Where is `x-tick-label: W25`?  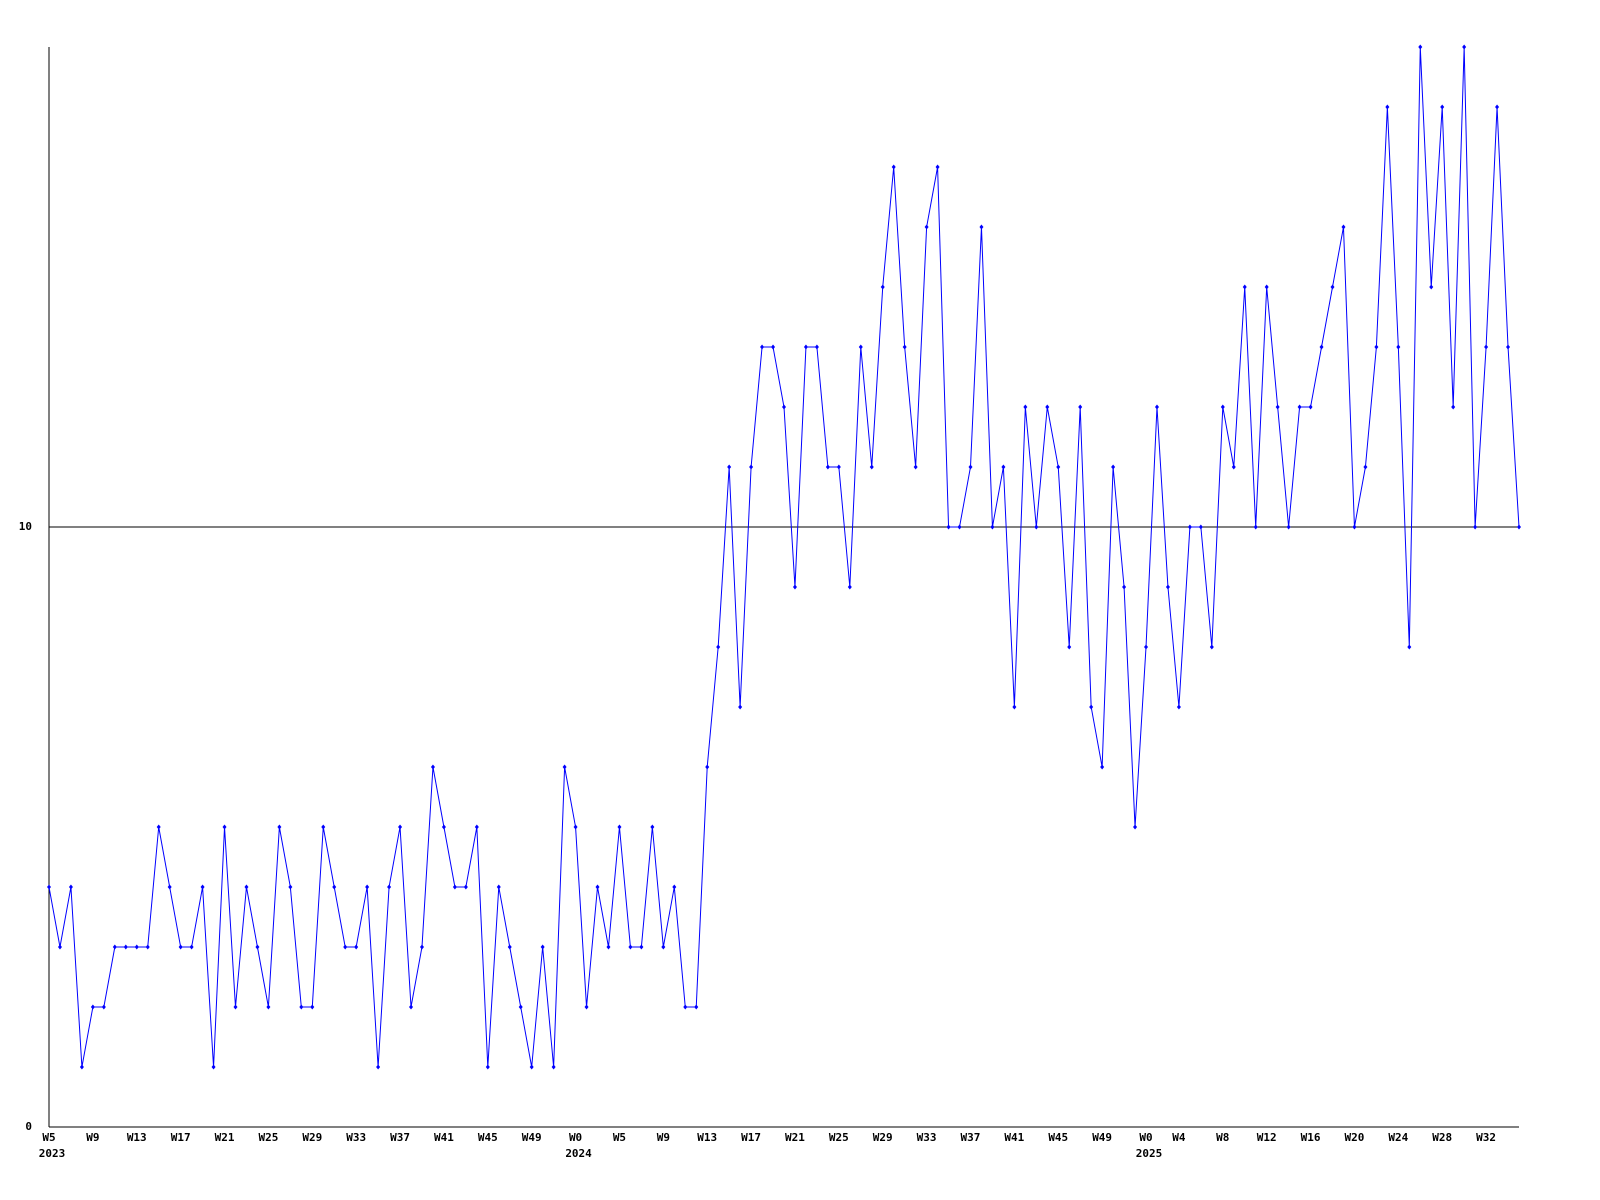
x-tick-label: W25 is located at coordinates (839, 1137).